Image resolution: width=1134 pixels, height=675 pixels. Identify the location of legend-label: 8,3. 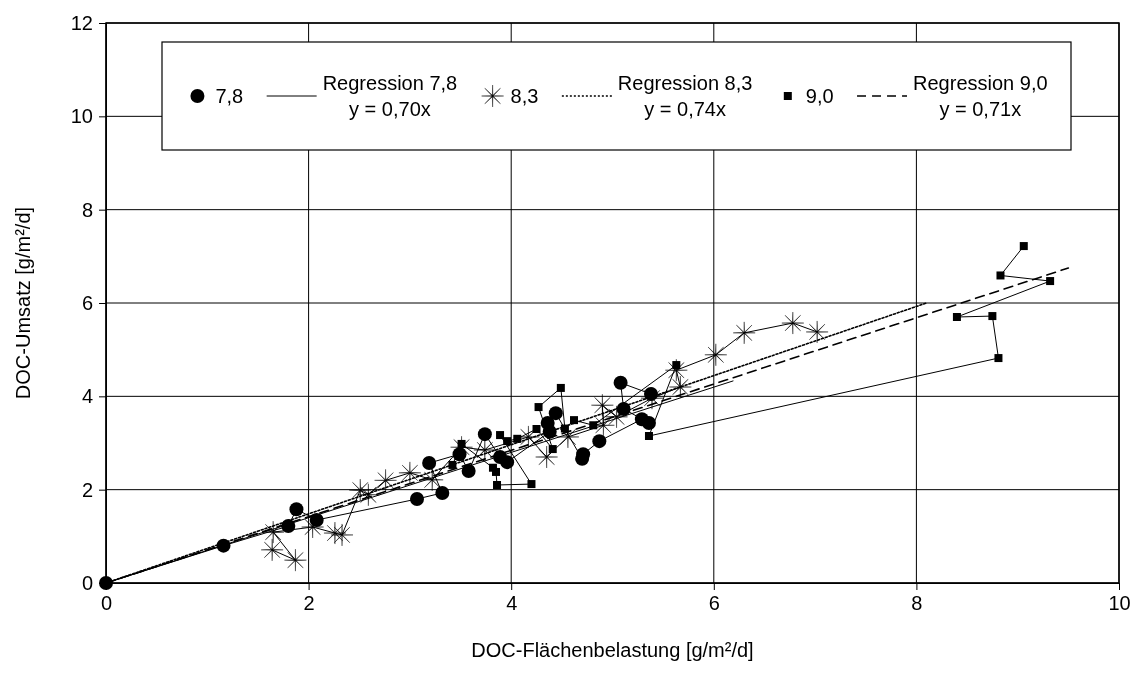
(524, 96).